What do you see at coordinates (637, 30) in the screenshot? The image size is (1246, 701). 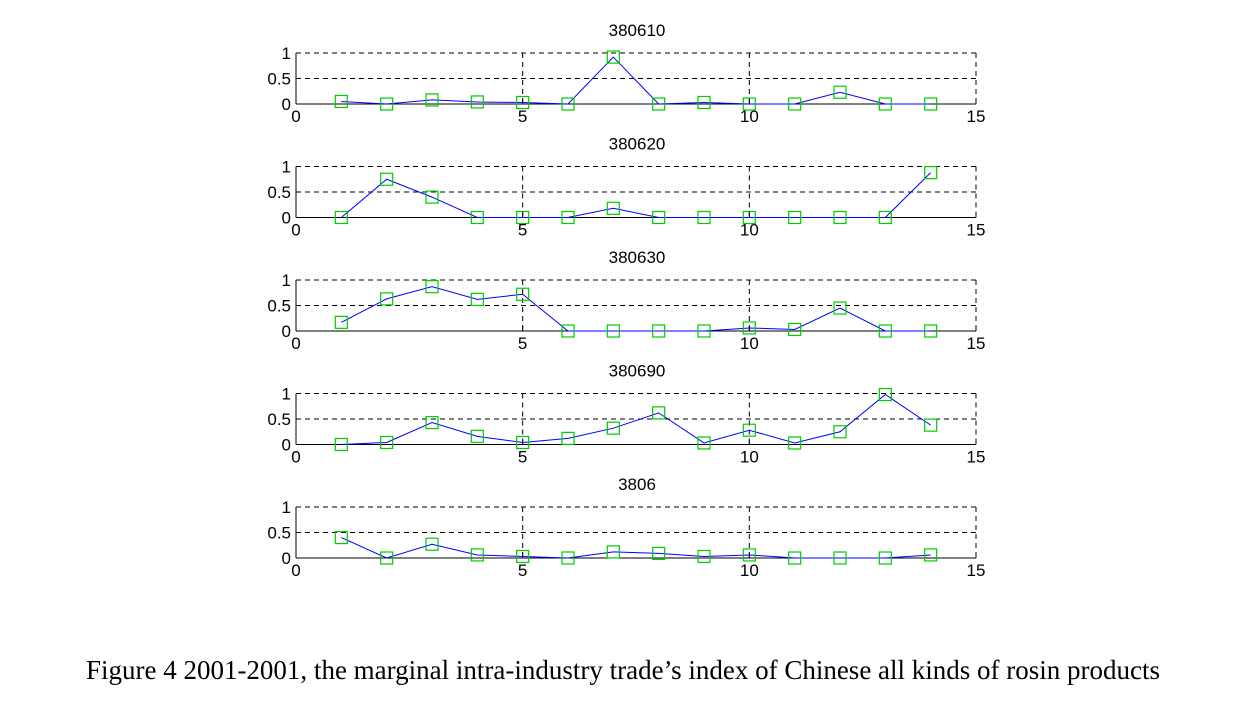 I see `panel-title: 380610` at bounding box center [637, 30].